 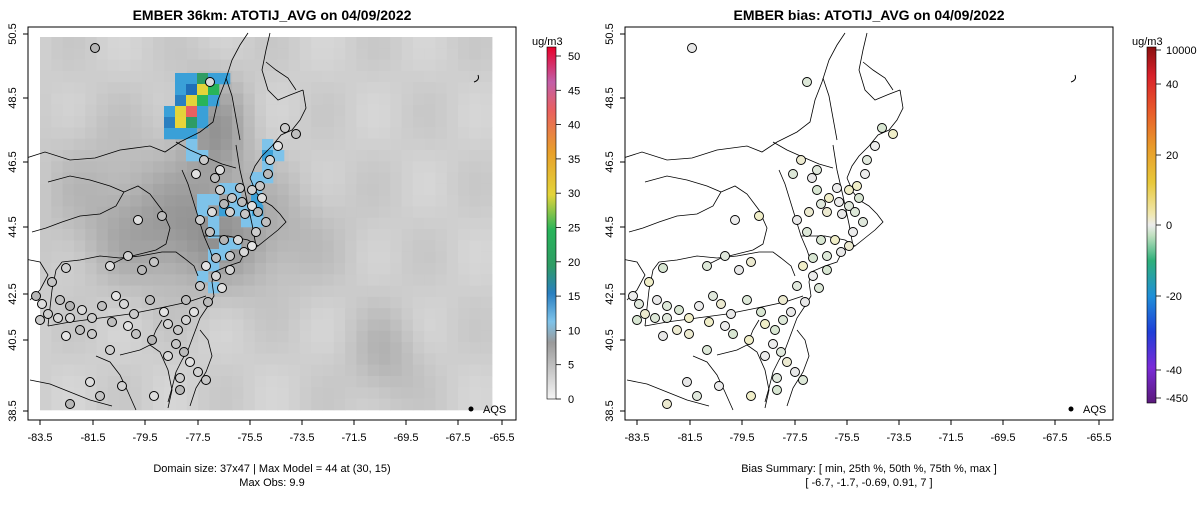 What do you see at coordinates (13, 161) in the screenshot?
I see `y-tick-label: 46.5` at bounding box center [13, 161].